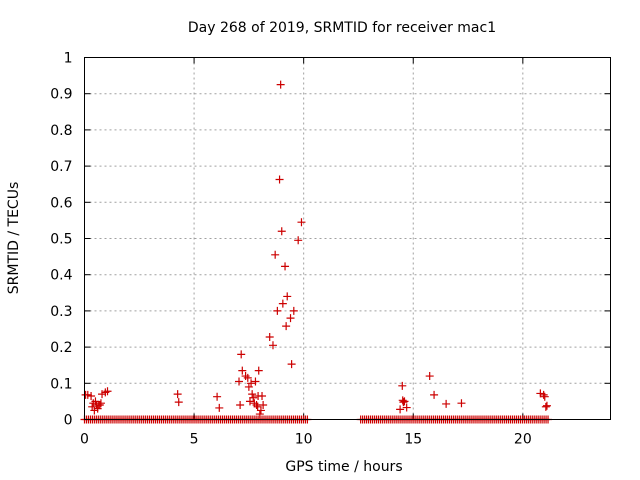 This screenshot has width=640, height=480. Describe the element at coordinates (61, 131) in the screenshot. I see `y-tick-label: 0.8` at that location.